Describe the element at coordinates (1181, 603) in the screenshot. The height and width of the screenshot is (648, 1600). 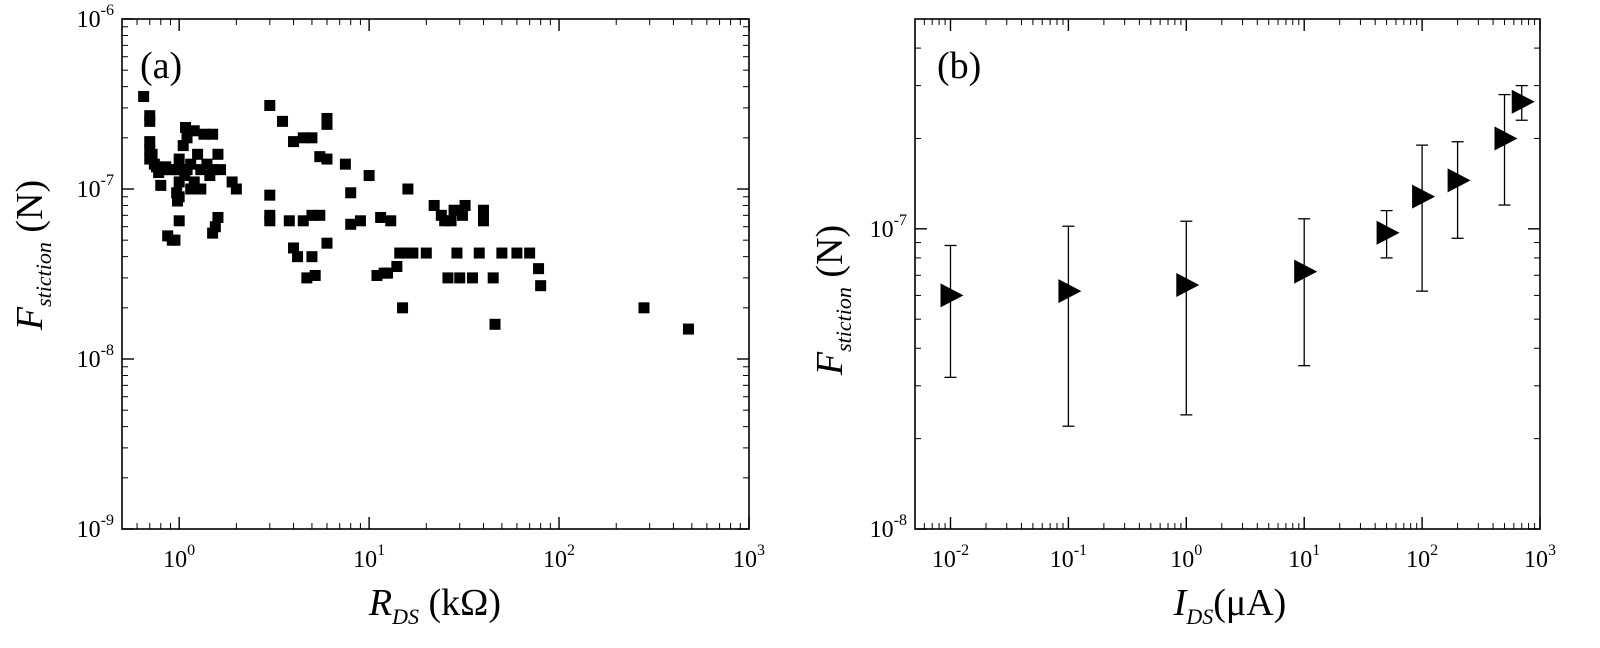
I see `panel-b-x-label-main: I` at that location.